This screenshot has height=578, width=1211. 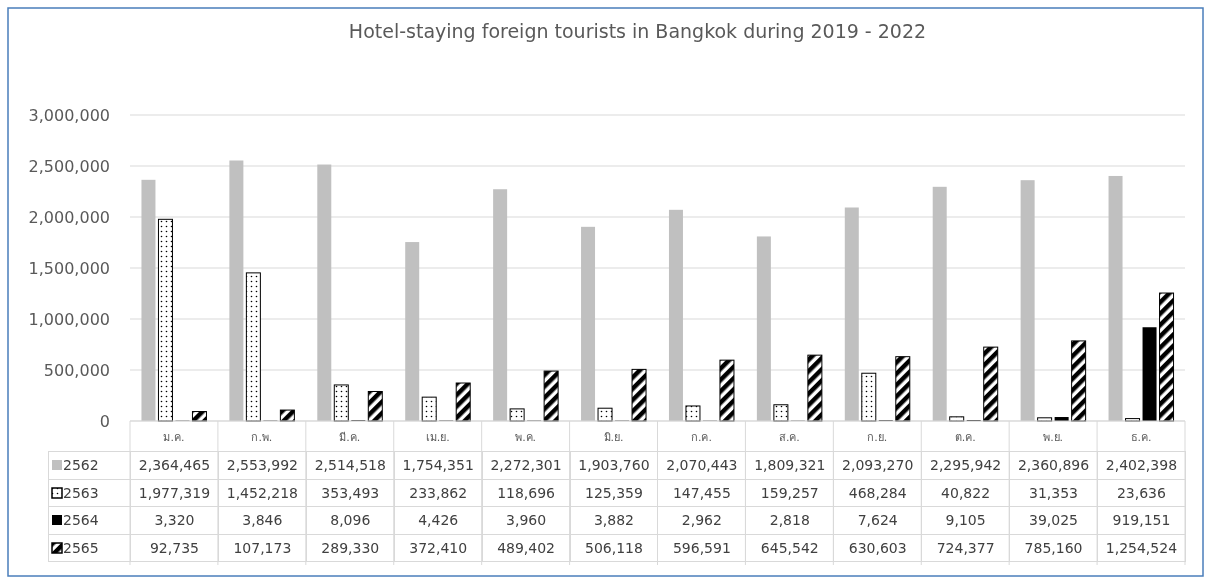 What do you see at coordinates (965, 465) in the screenshot?
I see `data-label: 2,295,942` at bounding box center [965, 465].